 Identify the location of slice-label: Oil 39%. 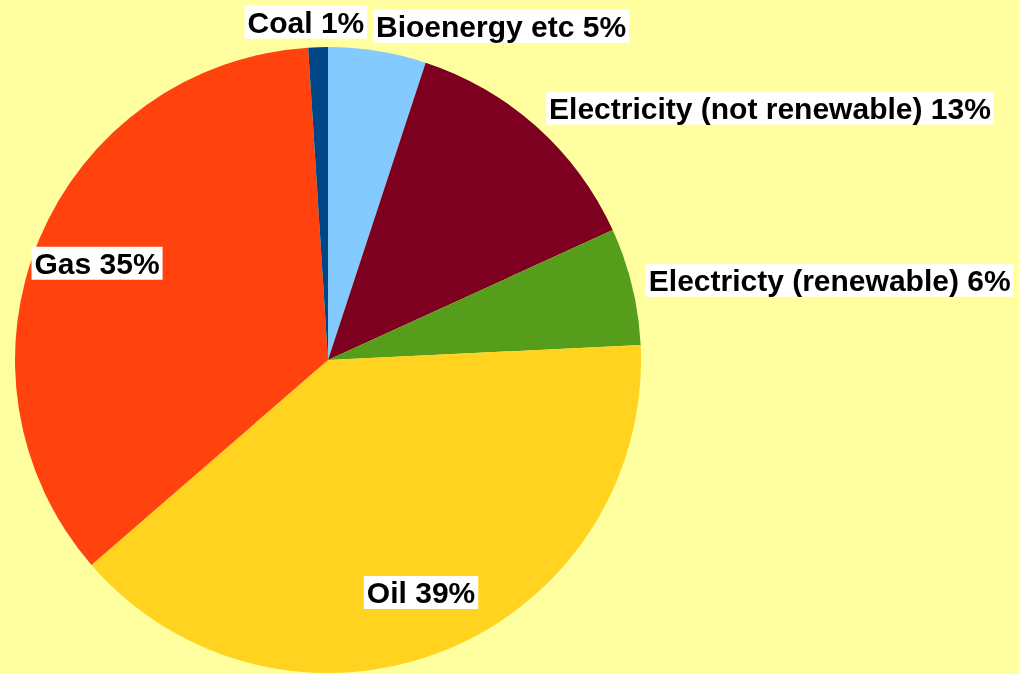
(421, 592).